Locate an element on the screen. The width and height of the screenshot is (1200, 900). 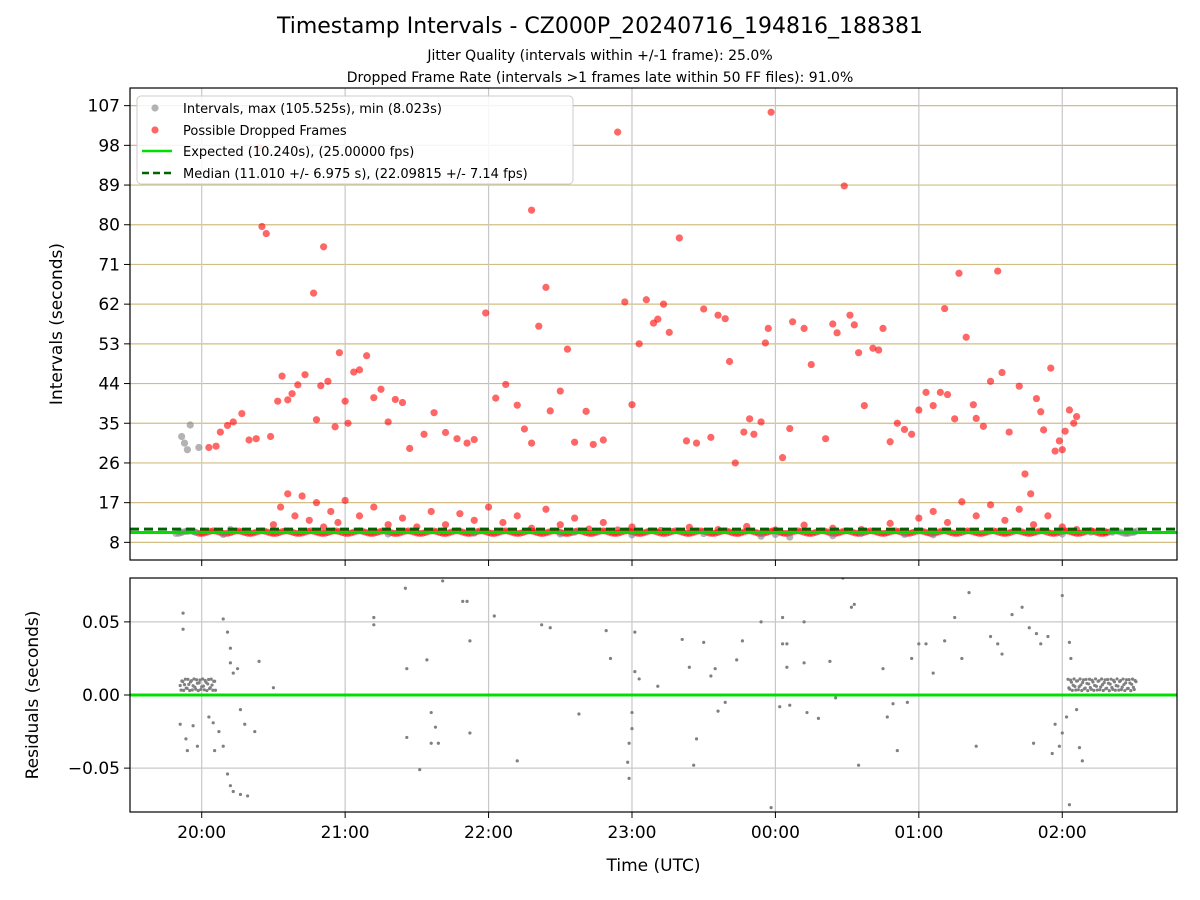
y-tick-label: 26 is located at coordinates (109, 464).